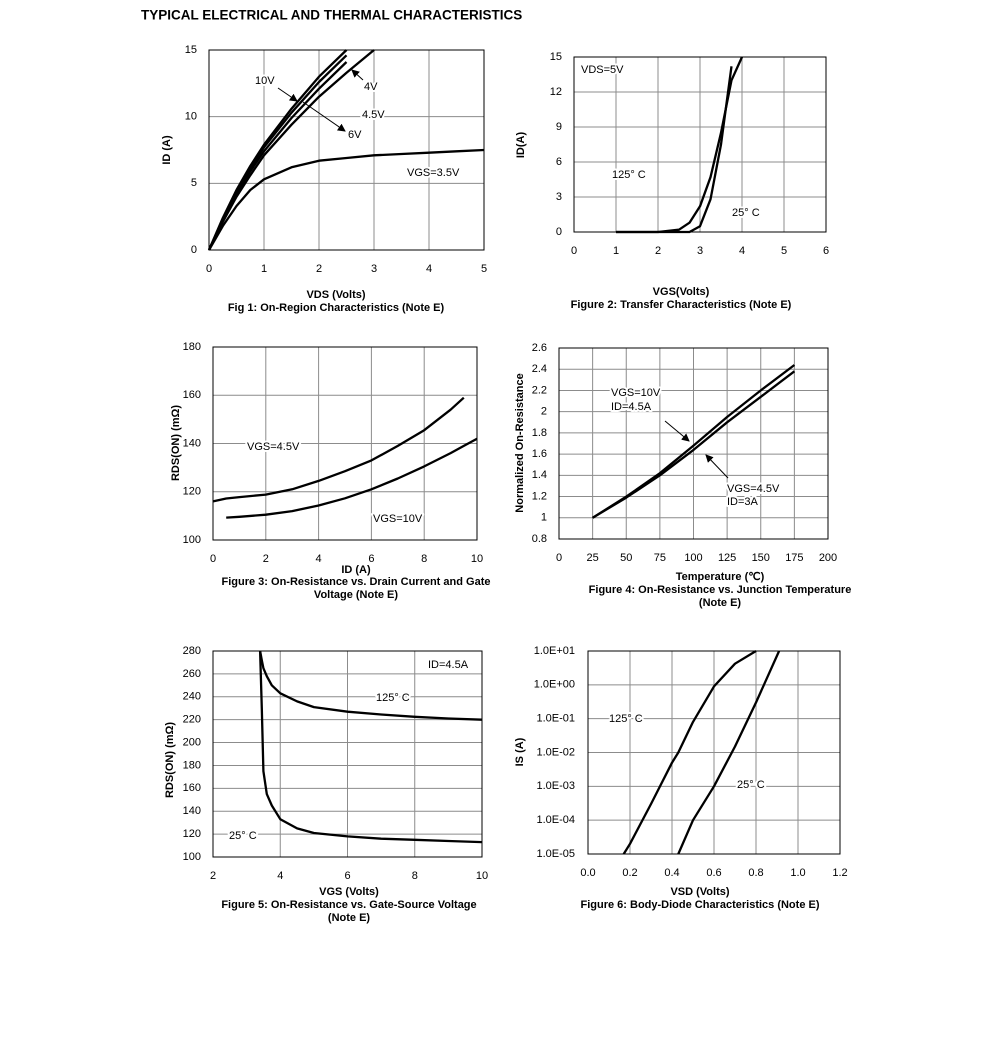 The width and height of the screenshot is (991, 1064). I want to click on y-tick-label: 1.6, so click(539, 454).